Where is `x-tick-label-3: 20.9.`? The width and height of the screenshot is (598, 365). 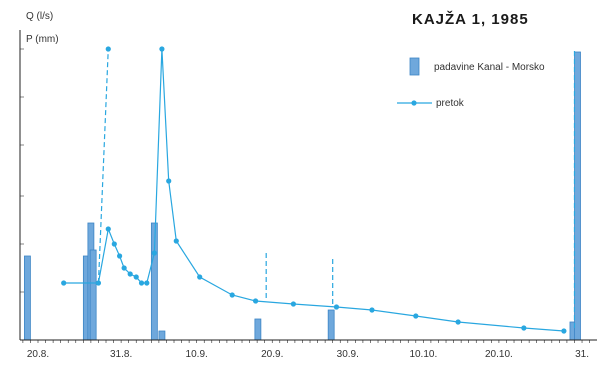
x-tick-label-3: 20.9. is located at coordinates (272, 354).